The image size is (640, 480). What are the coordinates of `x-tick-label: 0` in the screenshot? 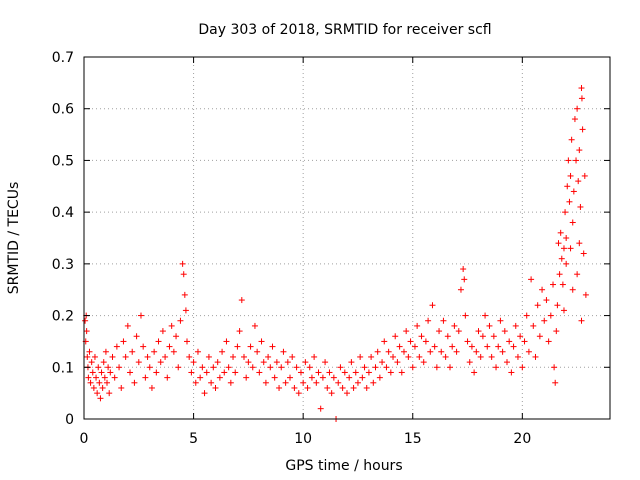 It's located at (84, 439).